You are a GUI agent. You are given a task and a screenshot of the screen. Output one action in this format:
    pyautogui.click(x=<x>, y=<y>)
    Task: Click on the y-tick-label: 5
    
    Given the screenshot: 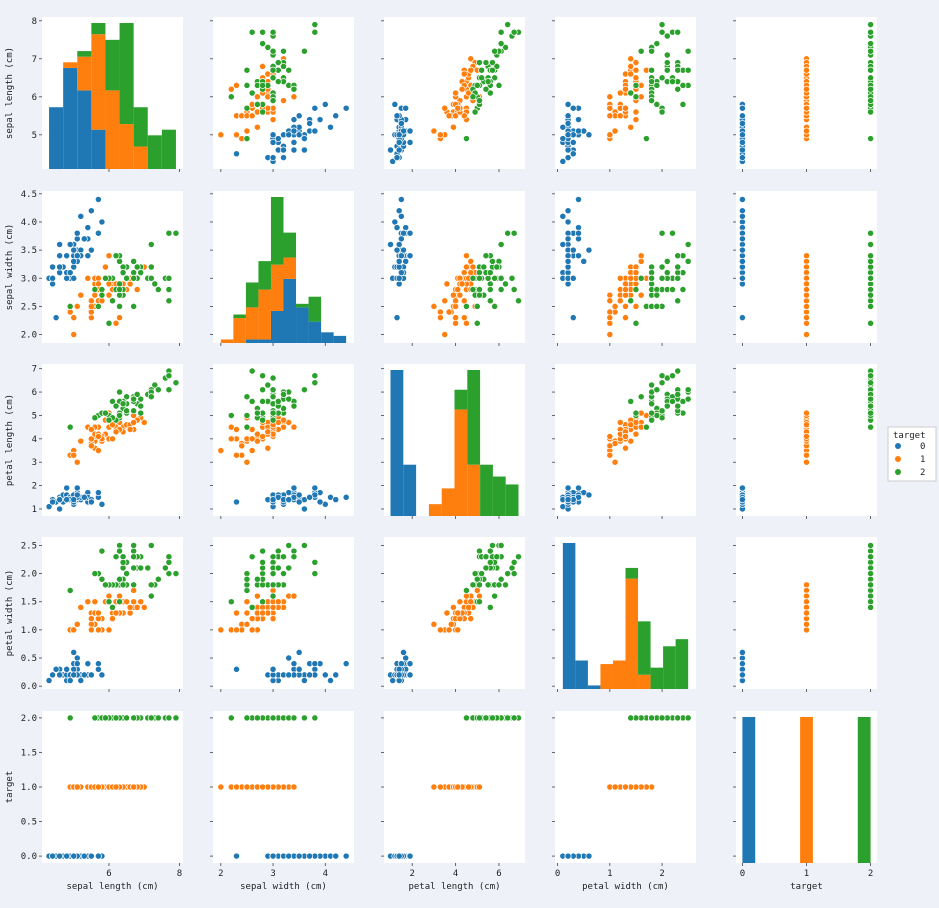 What is the action you would take?
    pyautogui.click(x=34, y=136)
    